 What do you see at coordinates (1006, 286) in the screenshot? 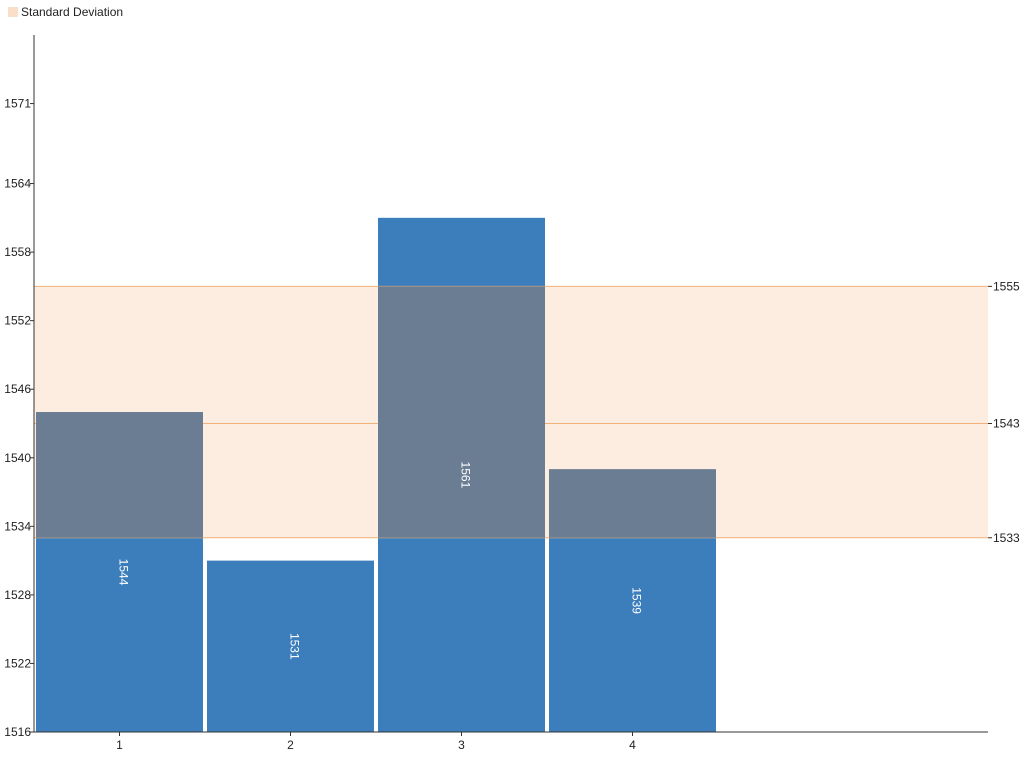
I see `right-band-label: 1555` at bounding box center [1006, 286].